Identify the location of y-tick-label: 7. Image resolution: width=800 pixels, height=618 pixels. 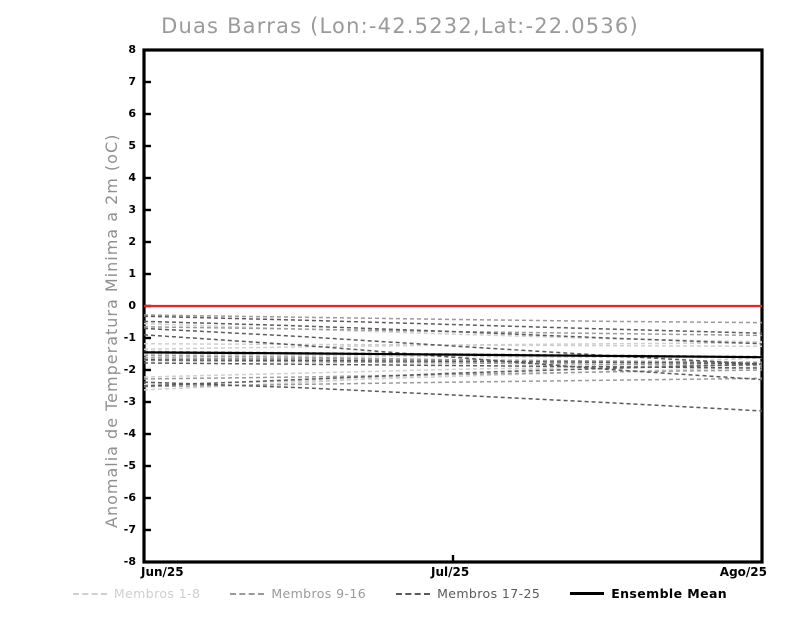
(132, 81).